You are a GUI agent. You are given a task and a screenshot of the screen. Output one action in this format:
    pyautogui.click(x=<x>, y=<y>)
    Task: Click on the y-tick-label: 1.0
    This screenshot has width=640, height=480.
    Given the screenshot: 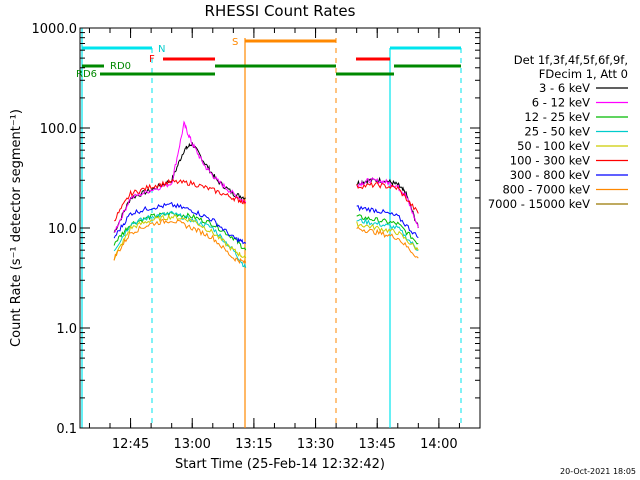 What is the action you would take?
    pyautogui.click(x=66, y=329)
    